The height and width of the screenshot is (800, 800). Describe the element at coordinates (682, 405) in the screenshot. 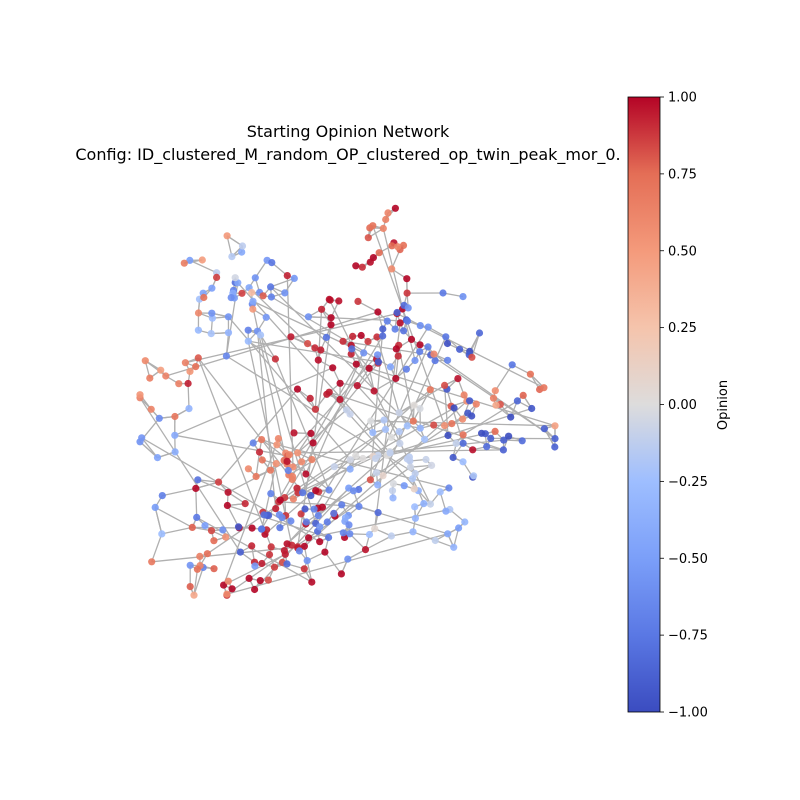

I see `colorbar-tick-label: 0.00` at that location.